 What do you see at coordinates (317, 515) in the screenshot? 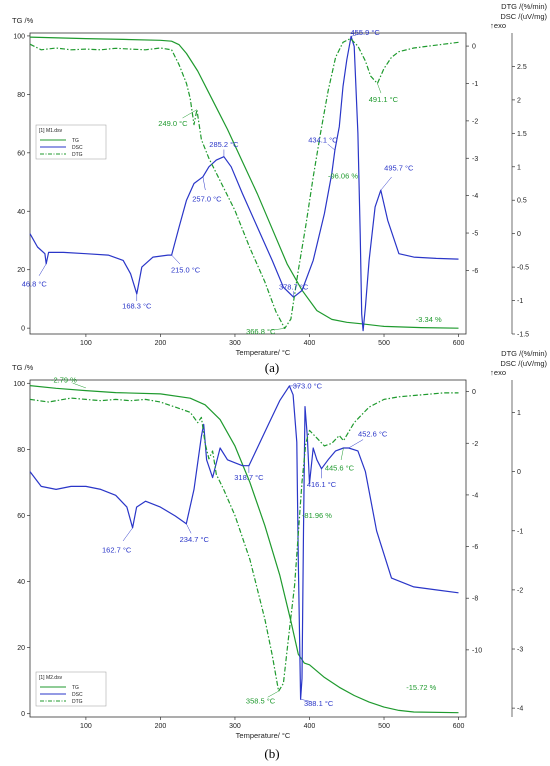
I see `annotation-label: -81.96 %` at bounding box center [317, 515].